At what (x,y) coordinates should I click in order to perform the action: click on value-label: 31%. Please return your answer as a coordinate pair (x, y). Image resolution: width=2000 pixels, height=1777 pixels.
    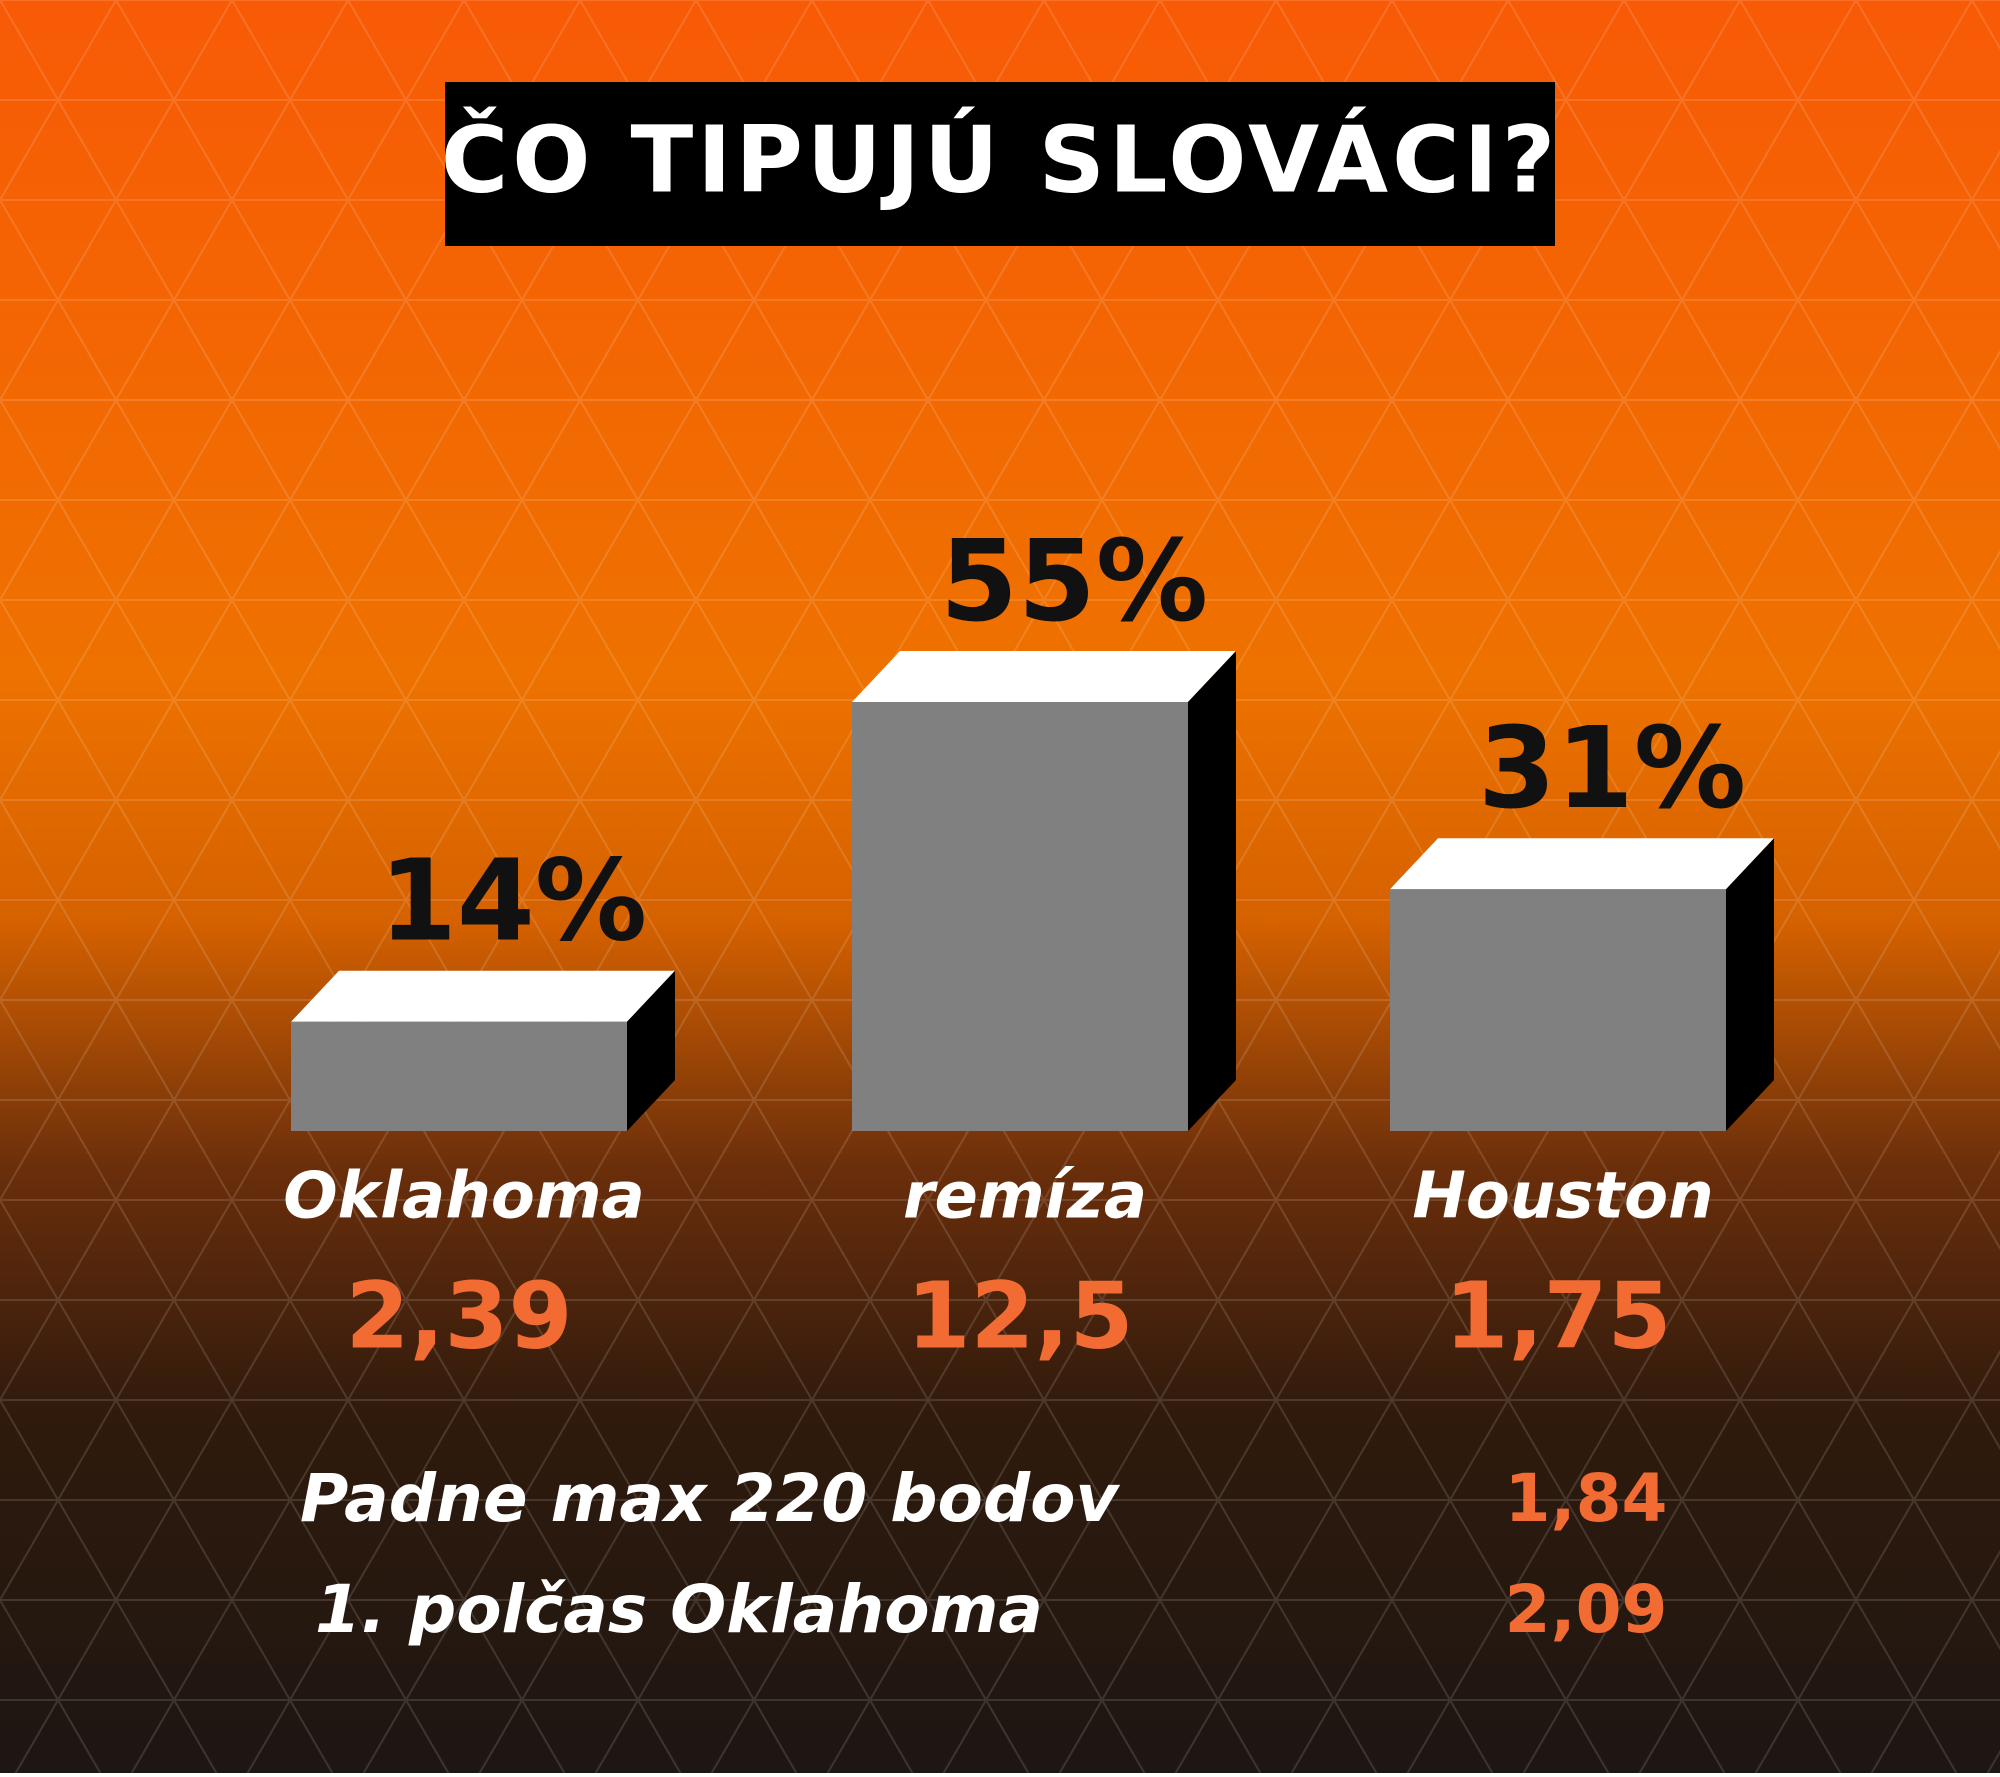
    Looking at the image, I should click on (1612, 769).